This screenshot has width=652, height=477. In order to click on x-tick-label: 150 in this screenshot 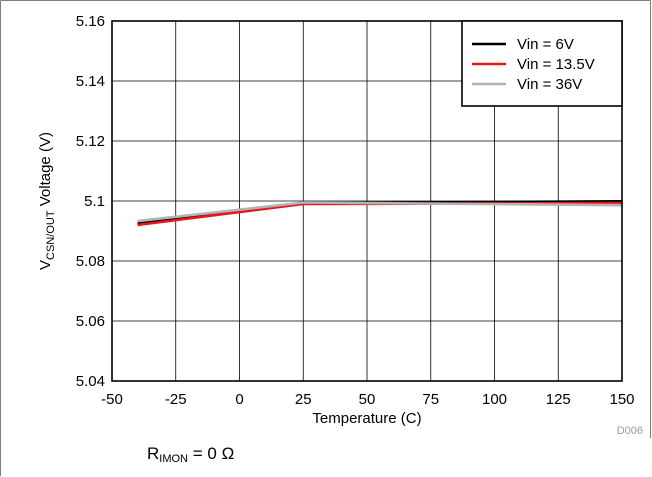, I will do `click(621, 399)`.